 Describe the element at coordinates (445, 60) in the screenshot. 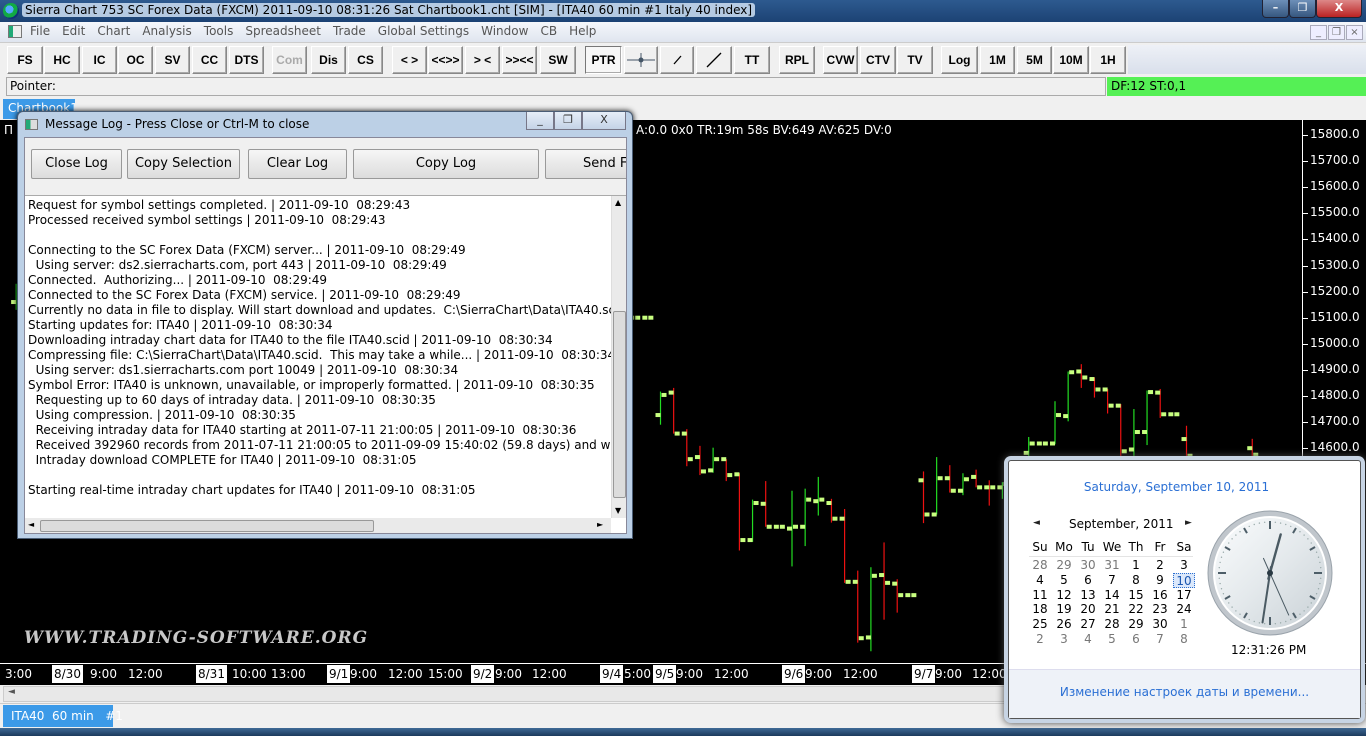

I see `toolbar-button-11: <<>>` at that location.